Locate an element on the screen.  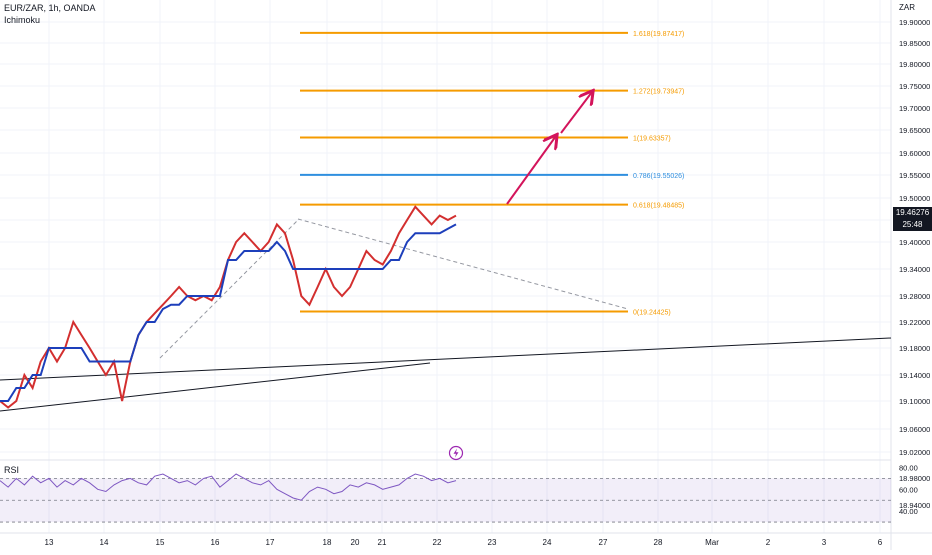
y-tick-label: 19.50000 is located at coordinates (914, 198).